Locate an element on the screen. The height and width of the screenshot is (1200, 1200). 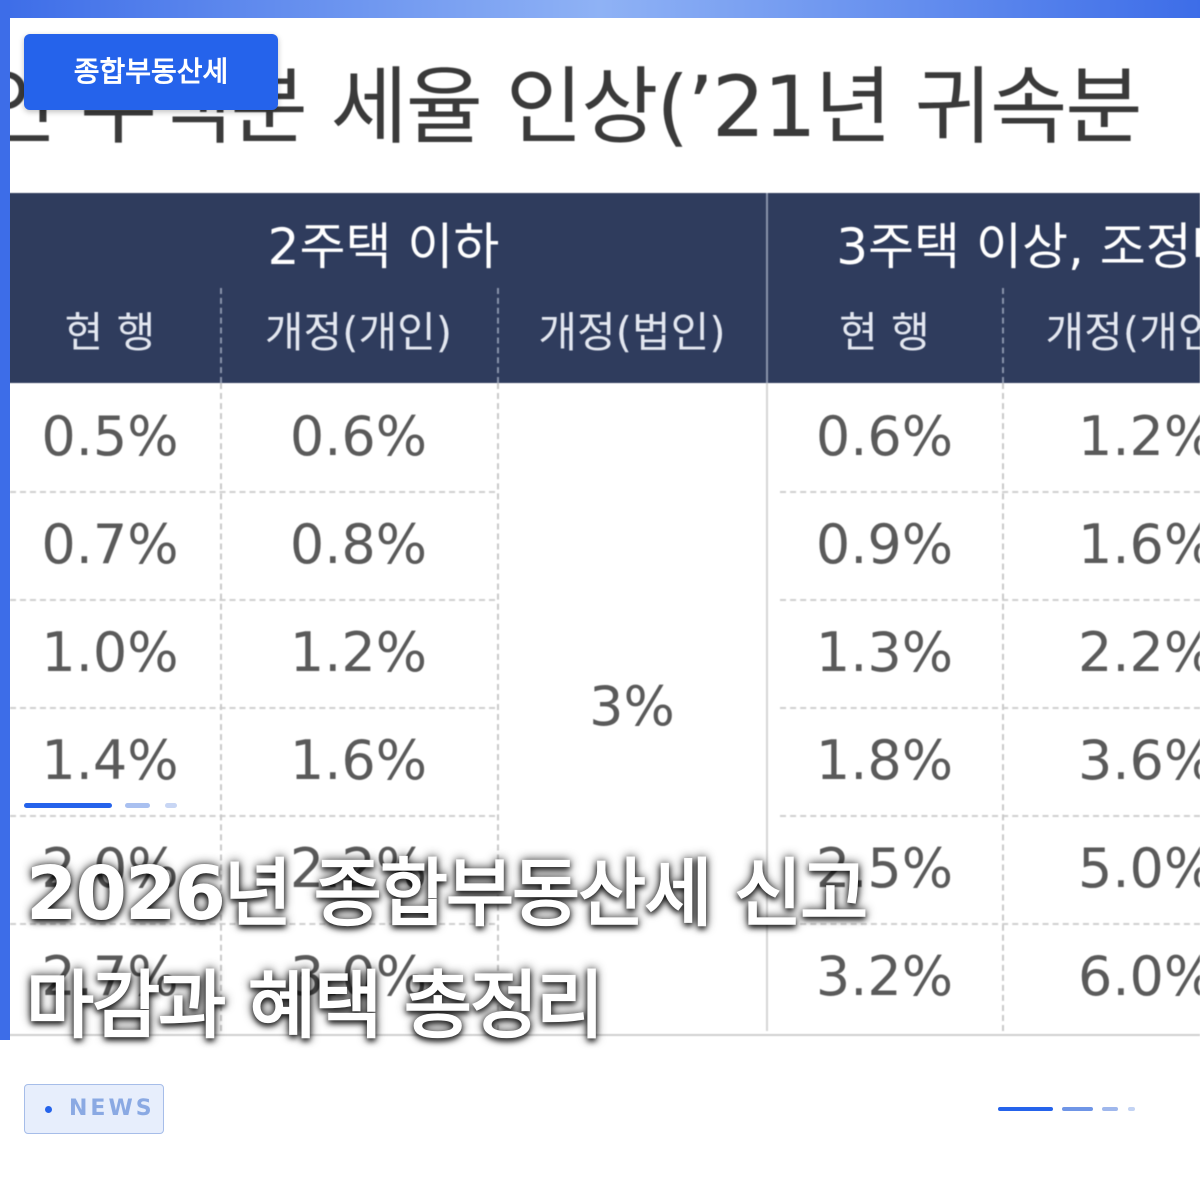
tag-dot is located at coordinates (48, 1109).